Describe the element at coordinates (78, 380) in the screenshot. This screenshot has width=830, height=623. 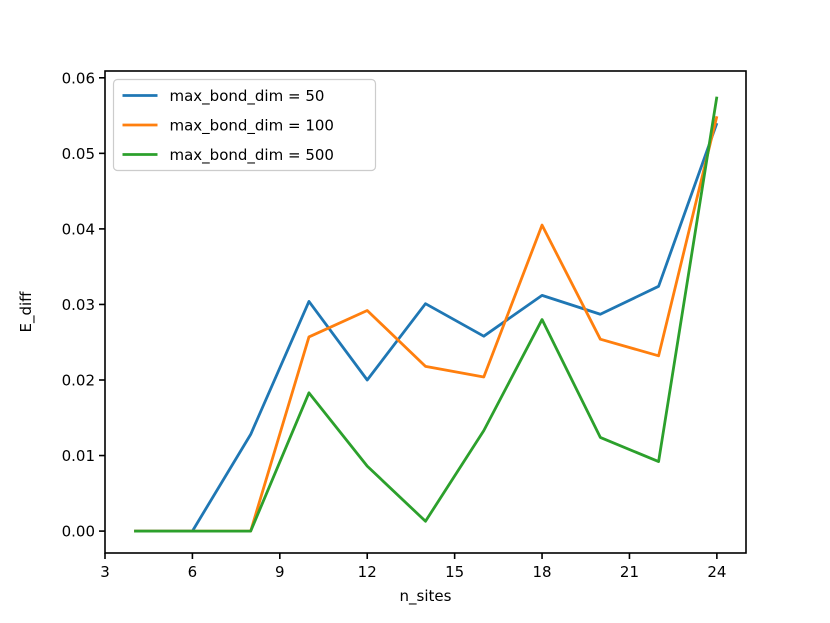
I see `y-tick-label: 0.02` at that location.